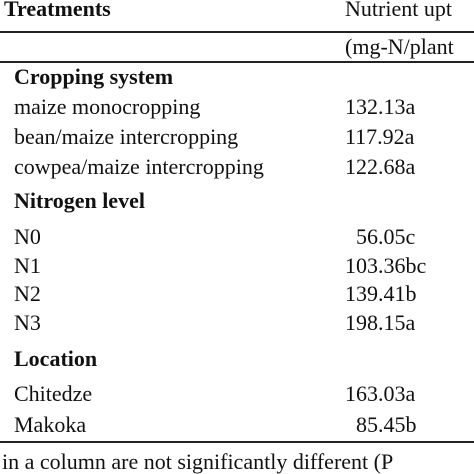  I want to click on row-value: 85.45b, so click(386, 424).